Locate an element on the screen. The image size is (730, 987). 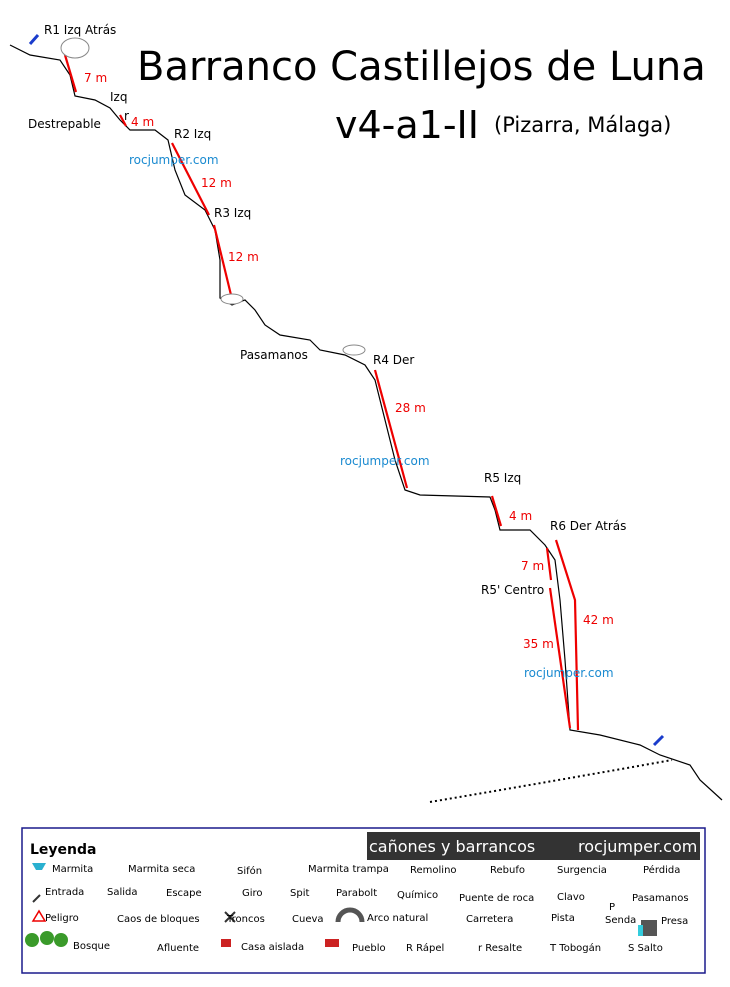
legend-item: Marmita is located at coordinates (72, 869).